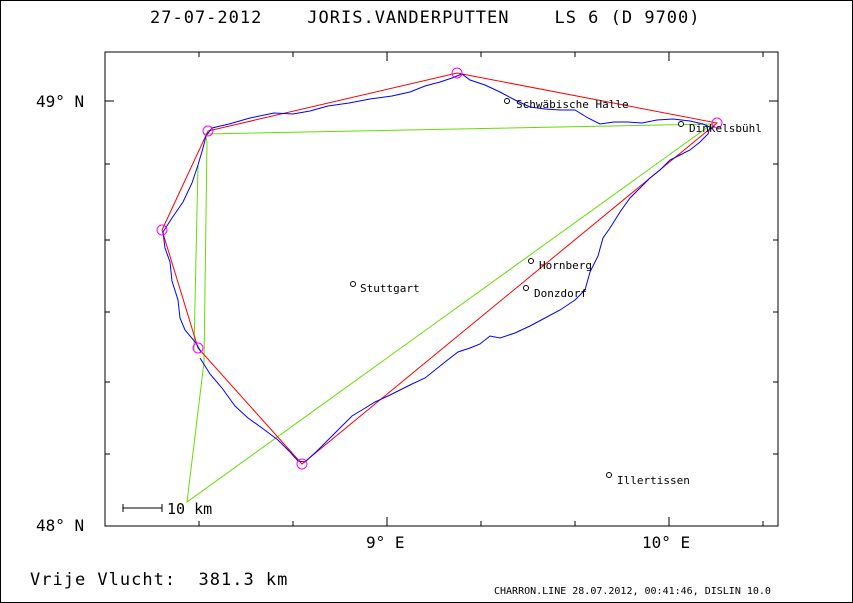  I want to click on city-label-dinkelsbuhl: Dinkelsbühl, so click(725, 128).